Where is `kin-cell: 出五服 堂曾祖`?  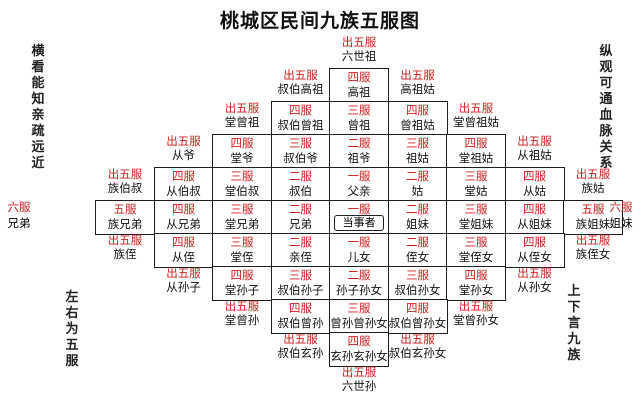 kin-cell: 出五服 堂曾祖 is located at coordinates (242, 118).